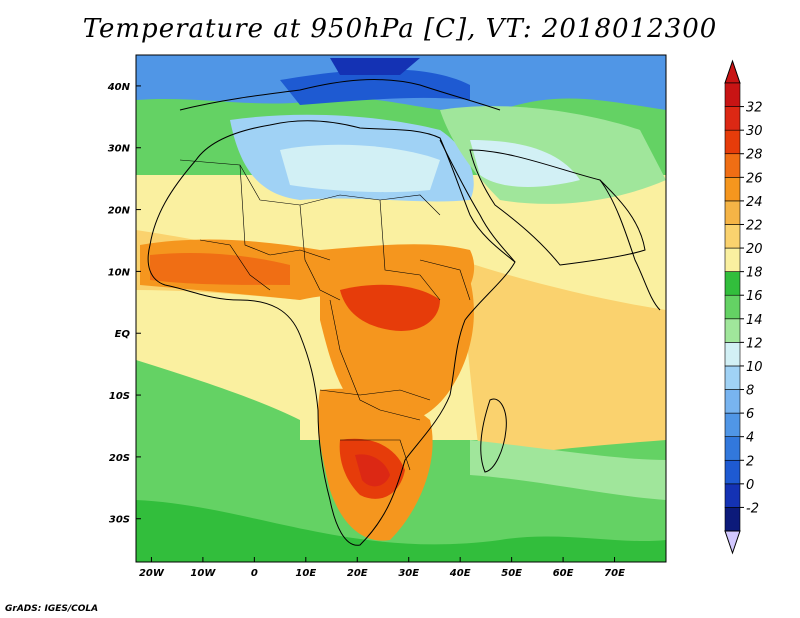 This screenshot has width=800, height=618. Describe the element at coordinates (754, 296) in the screenshot. I see `colorbar-label: 16` at that location.